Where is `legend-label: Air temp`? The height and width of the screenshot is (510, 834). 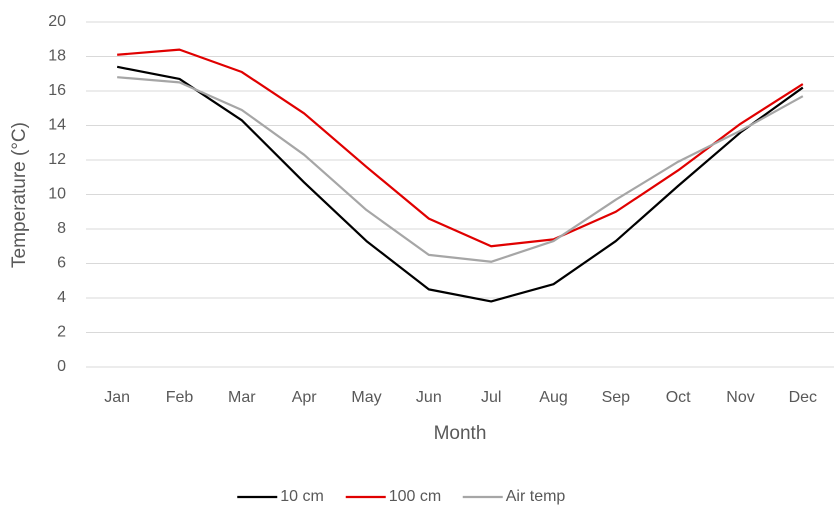
legend-label: Air temp is located at coordinates (536, 496).